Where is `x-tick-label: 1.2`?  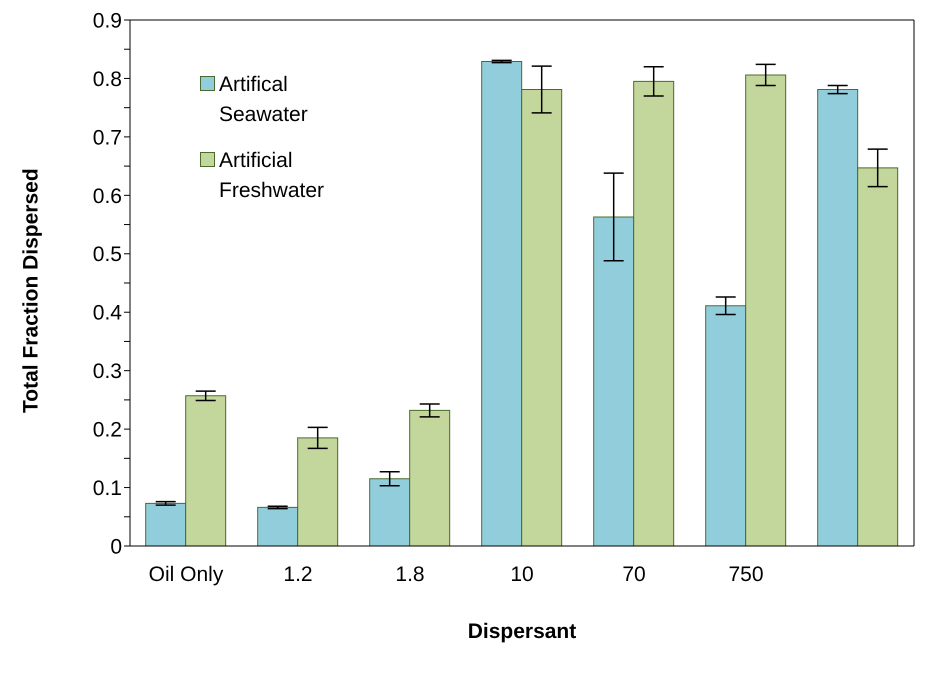
x-tick-label: 1.2 is located at coordinates (298, 574).